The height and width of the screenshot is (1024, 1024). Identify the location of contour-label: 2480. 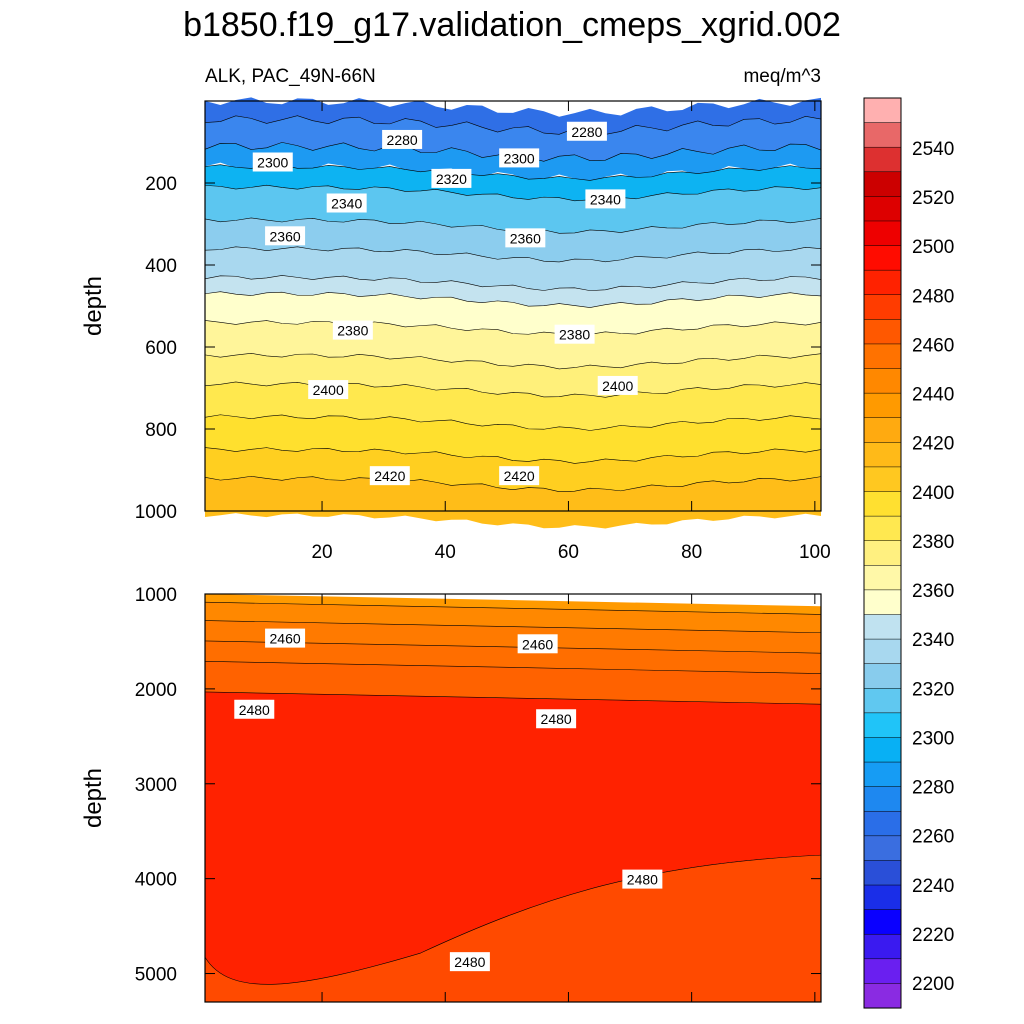
(469, 962).